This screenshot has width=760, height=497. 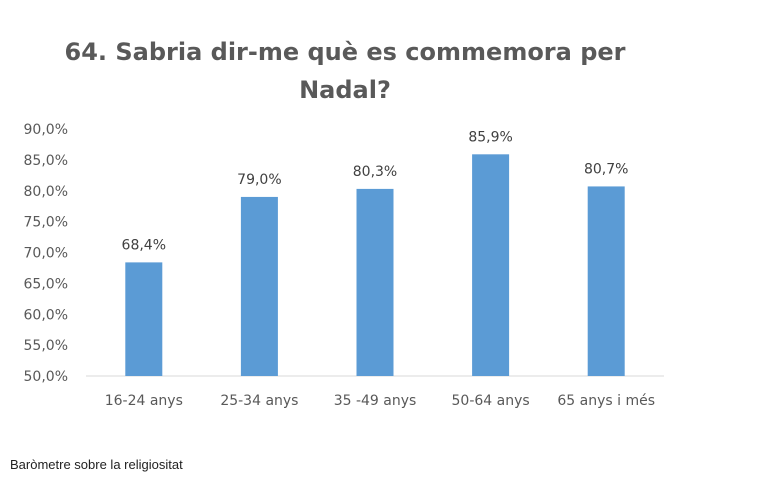 What do you see at coordinates (46, 223) in the screenshot?
I see `y-tick-label: 75,0%` at bounding box center [46, 223].